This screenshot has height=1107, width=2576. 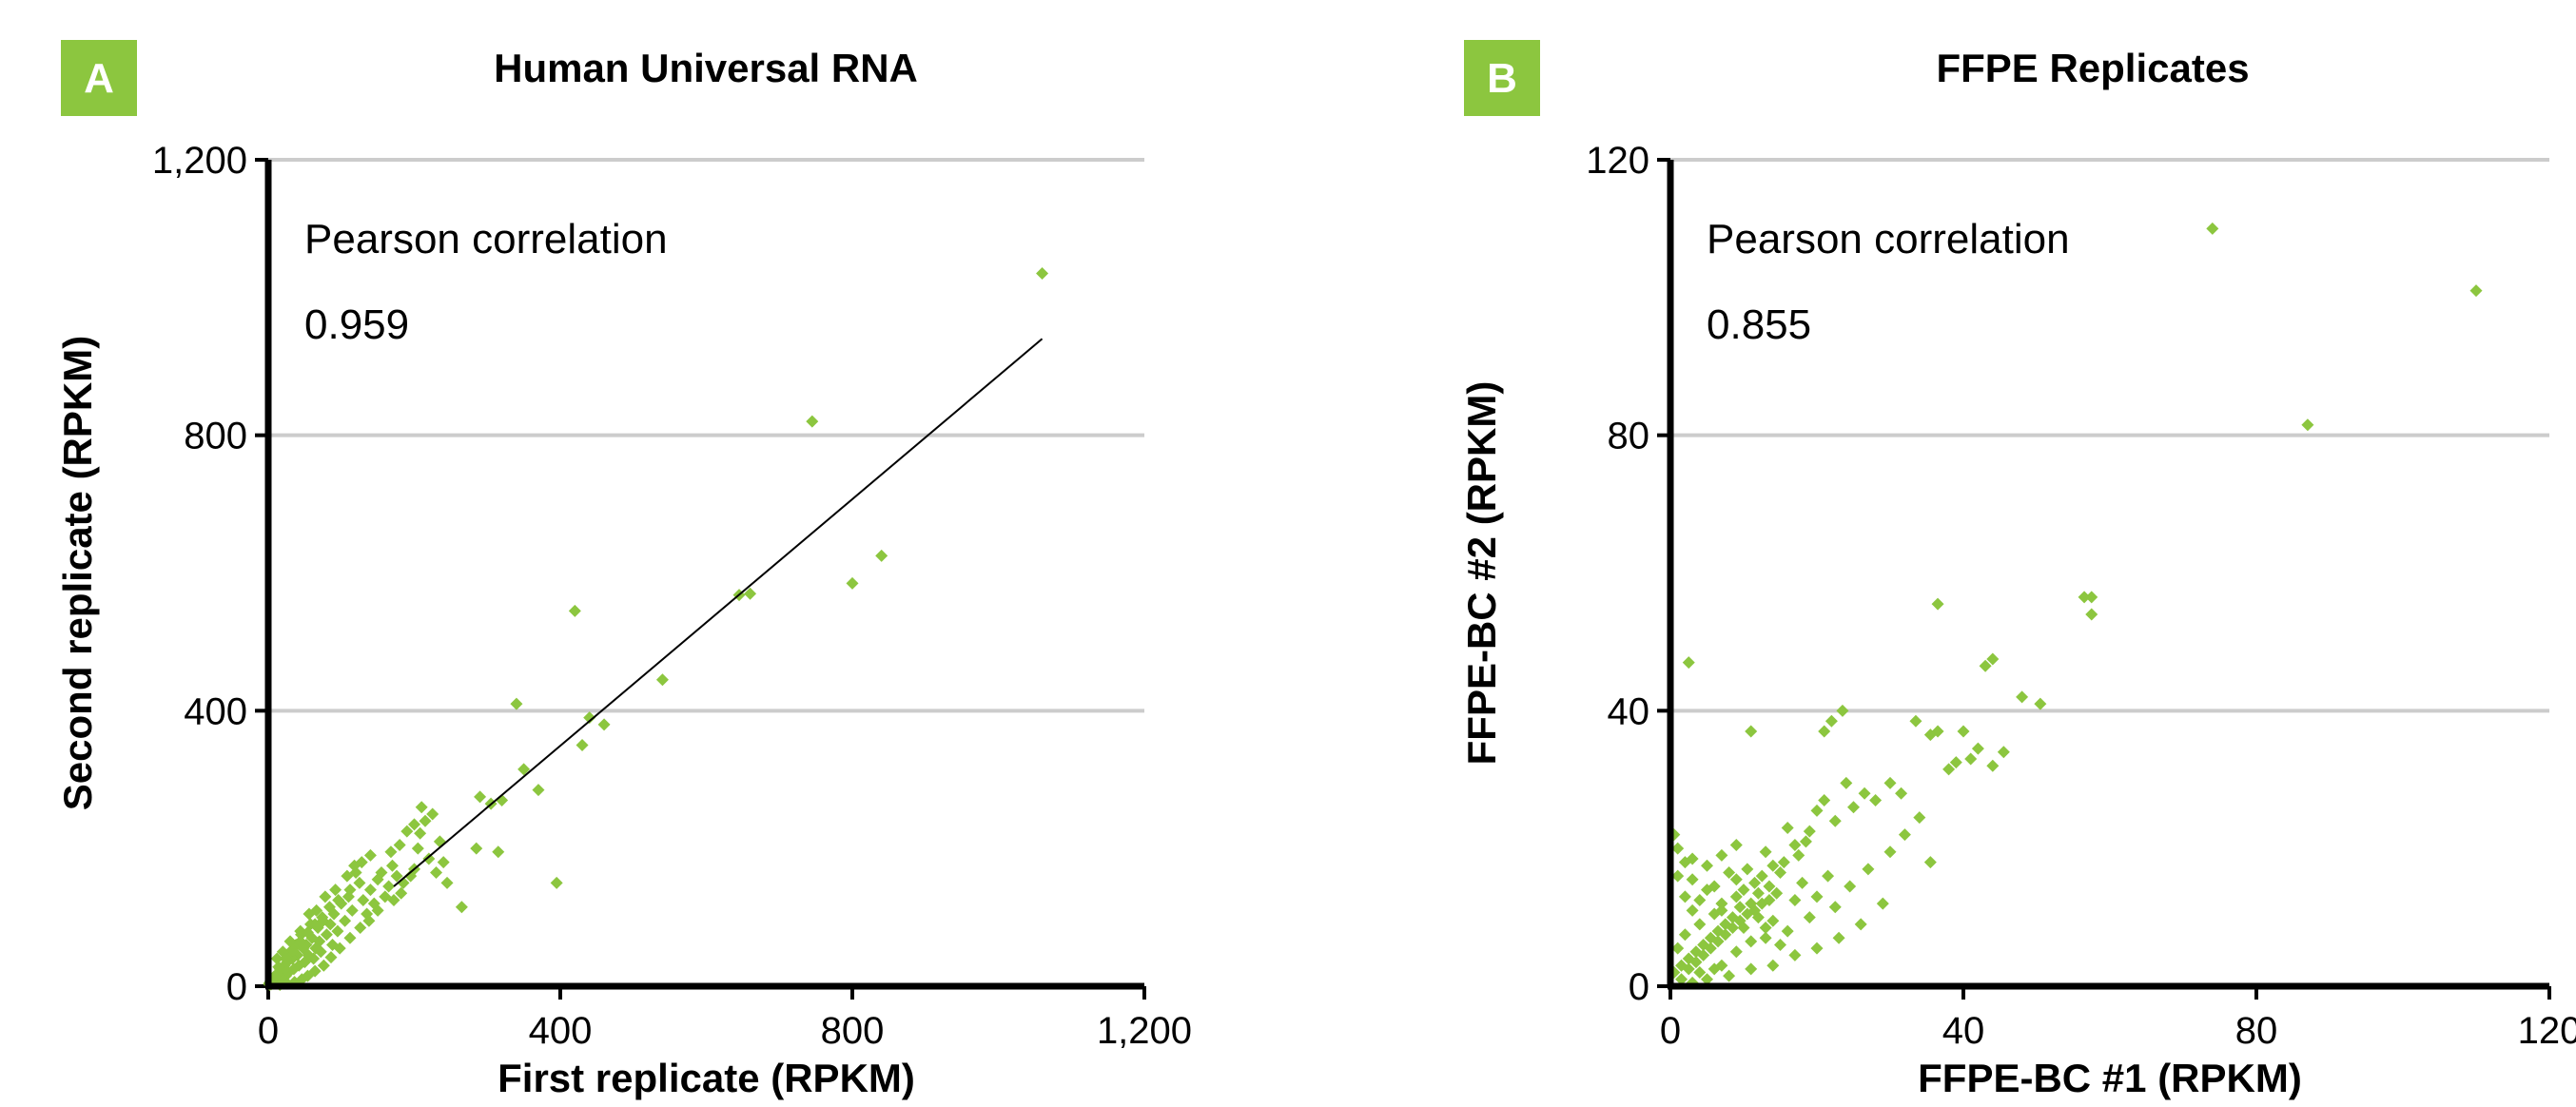 I want to click on y-tick-label: 80, so click(x=1629, y=436).